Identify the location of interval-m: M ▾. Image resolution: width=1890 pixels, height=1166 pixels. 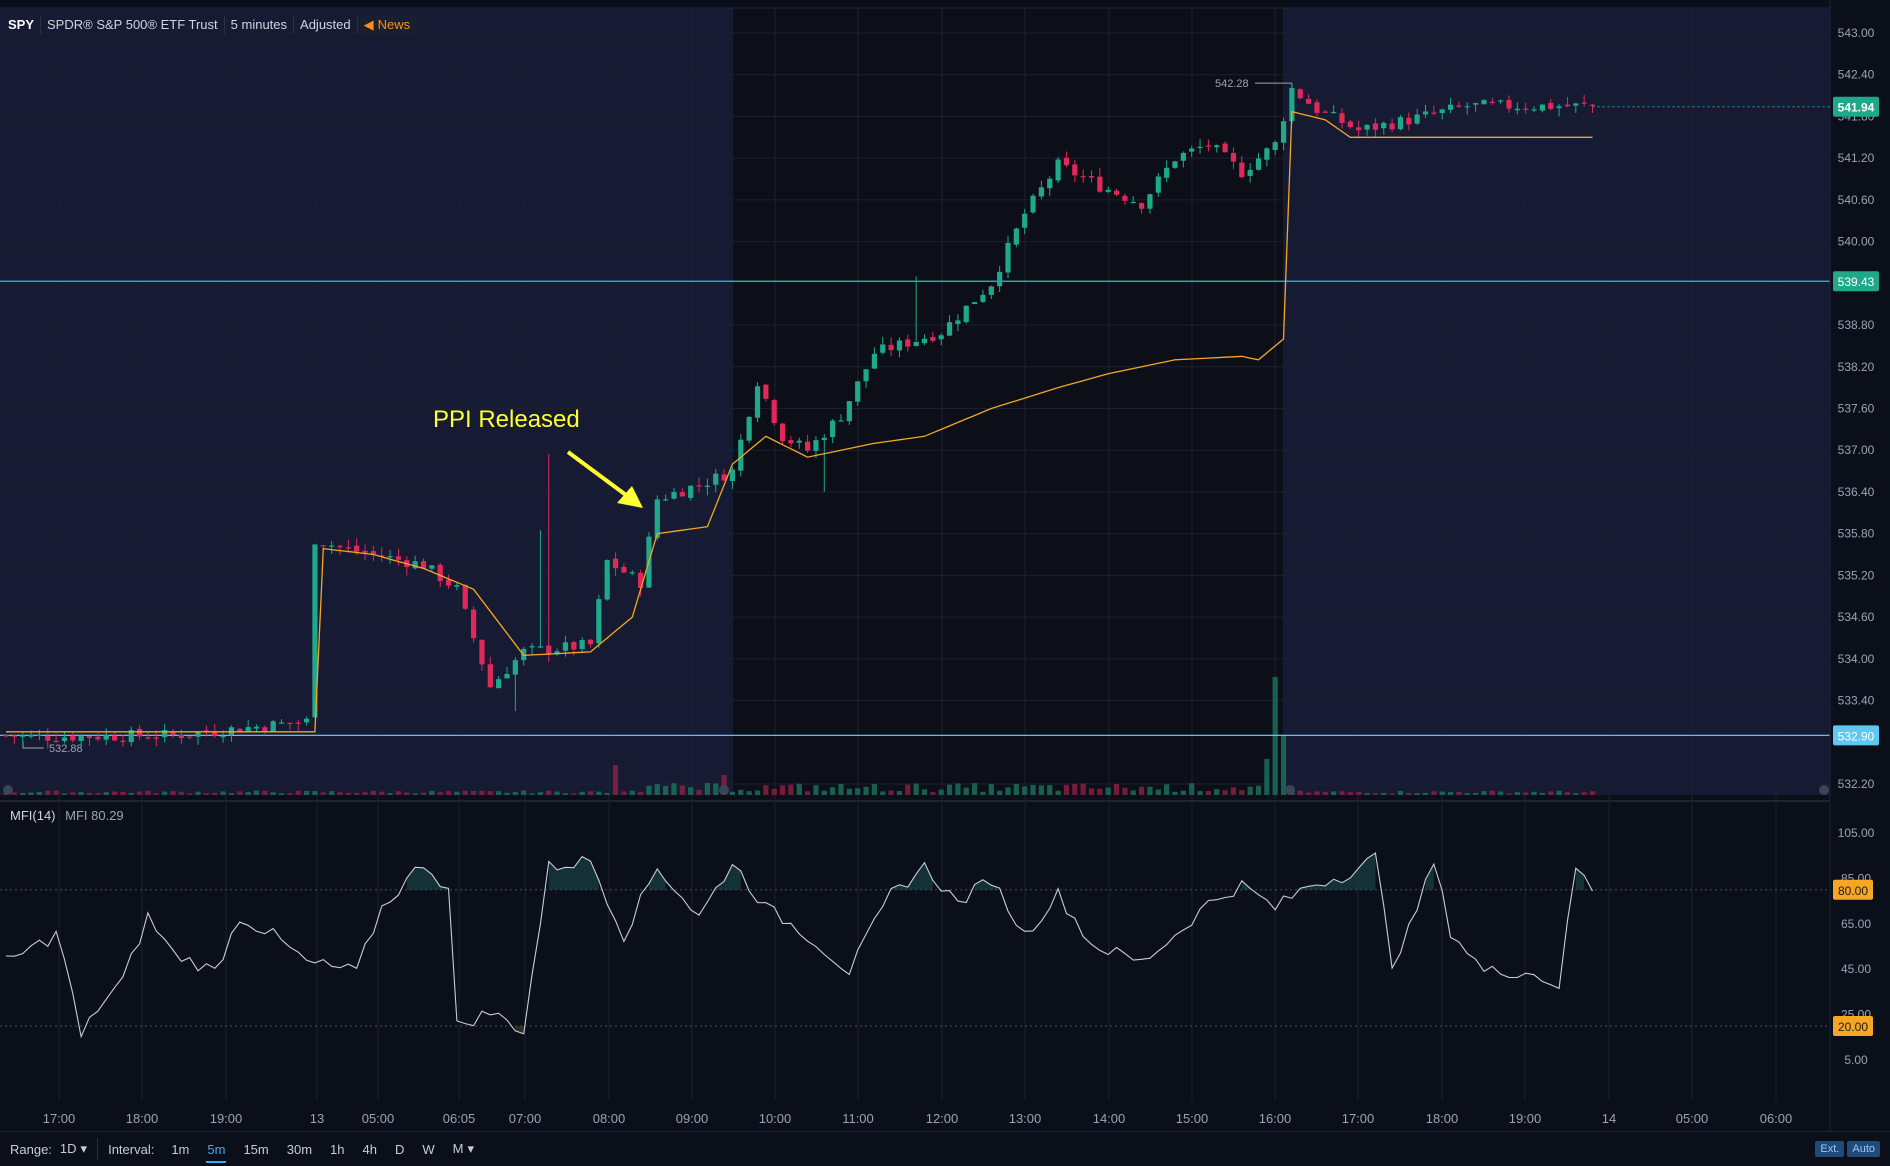
(463, 1149).